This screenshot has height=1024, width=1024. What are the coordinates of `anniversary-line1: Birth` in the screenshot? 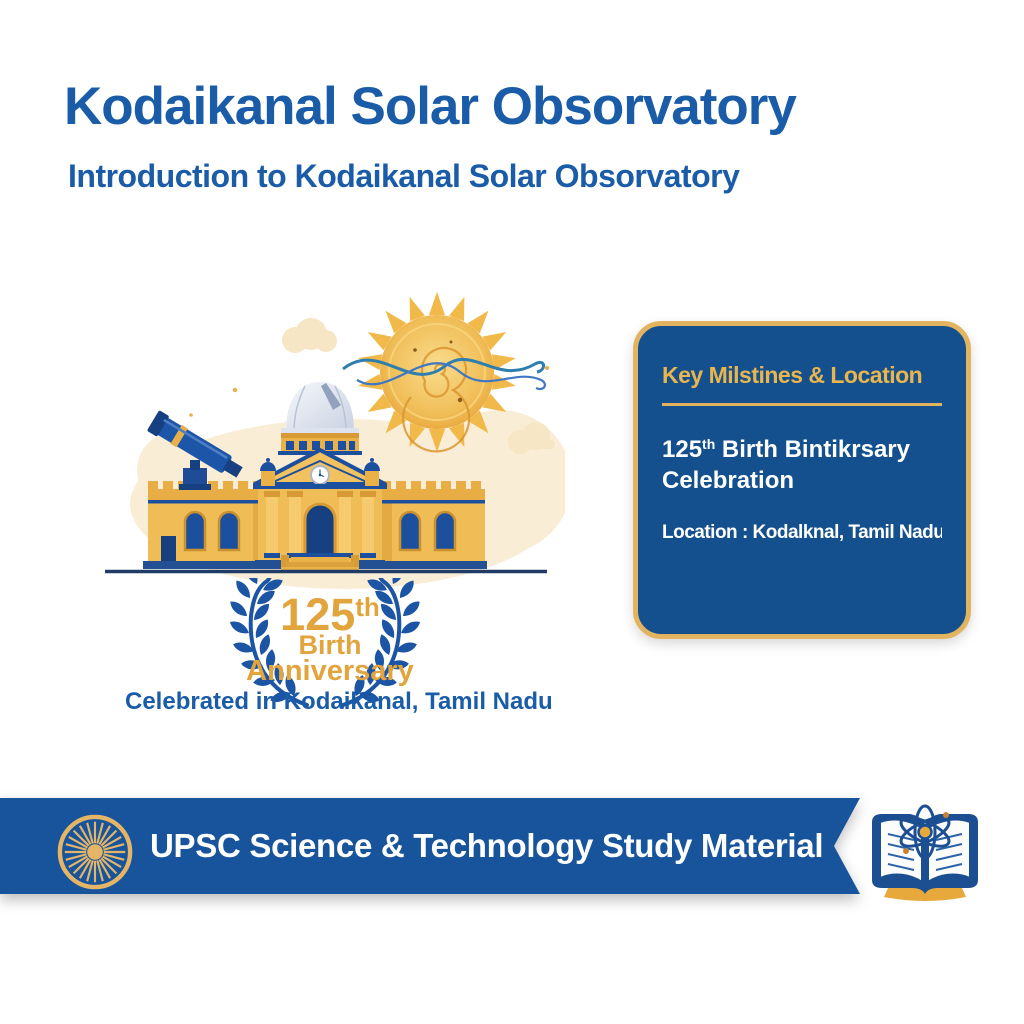 It's located at (330, 645).